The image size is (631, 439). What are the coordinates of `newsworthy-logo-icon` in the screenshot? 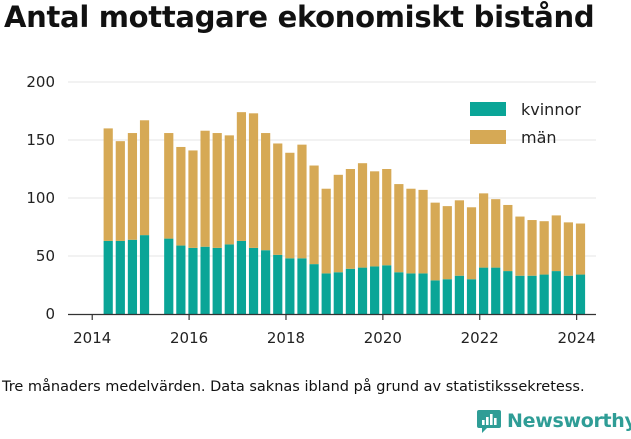 It's located at (489, 421).